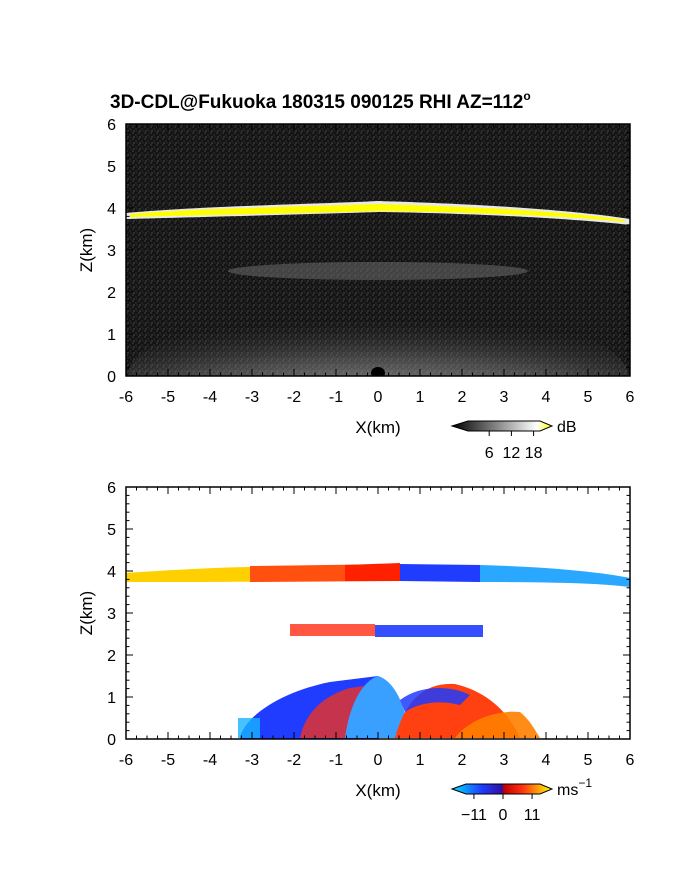 The image size is (680, 880). Describe the element at coordinates (489, 453) in the screenshot. I see `intensity-colorbar-tick-label: 6` at that location.